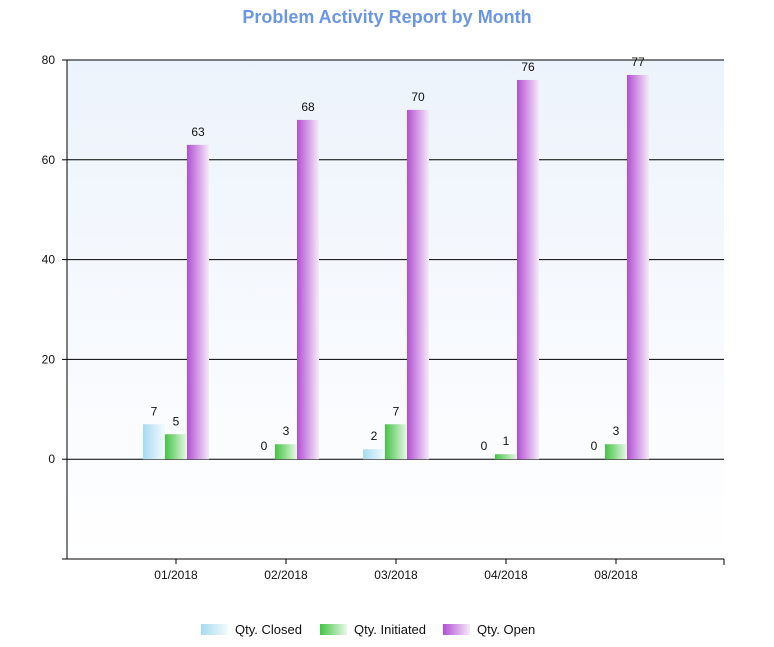 The image size is (774, 647). What do you see at coordinates (49, 60) in the screenshot?
I see `y-tick-label: 80` at bounding box center [49, 60].